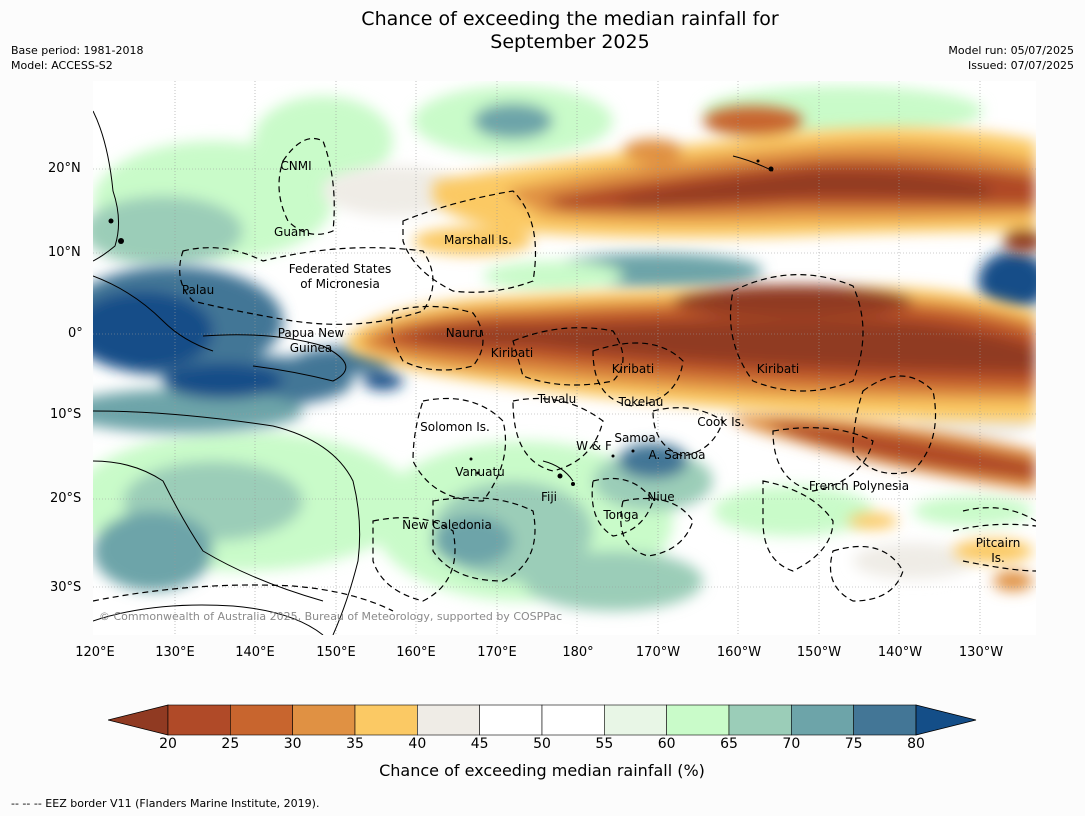  Describe the element at coordinates (77, 58) in the screenshot. I see `meta-left: Base period: 1981-2018 Model: ACCESS-S2` at that location.